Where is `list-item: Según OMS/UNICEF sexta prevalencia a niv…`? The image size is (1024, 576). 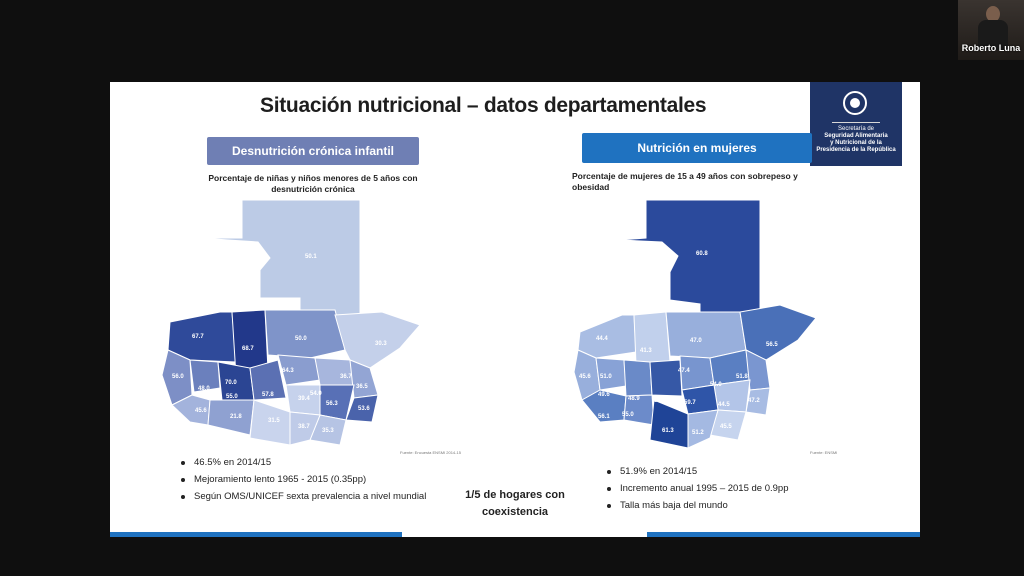 list-item: Según OMS/UNICEF sexta prevalencia a niv… is located at coordinates (302, 496).